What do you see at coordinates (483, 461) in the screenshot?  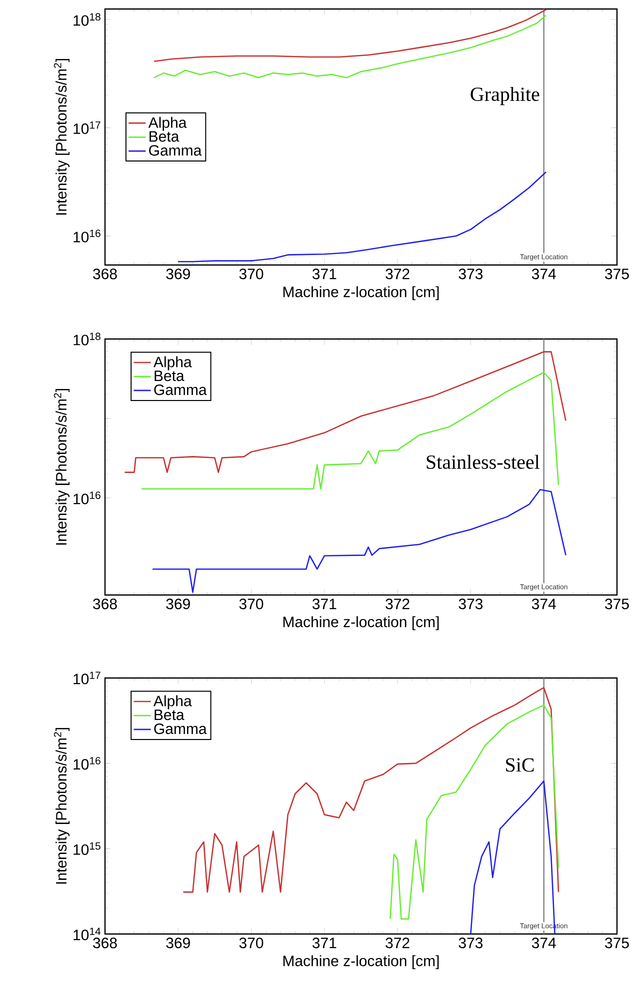 I see `annotation: Stainless-steel` at bounding box center [483, 461].